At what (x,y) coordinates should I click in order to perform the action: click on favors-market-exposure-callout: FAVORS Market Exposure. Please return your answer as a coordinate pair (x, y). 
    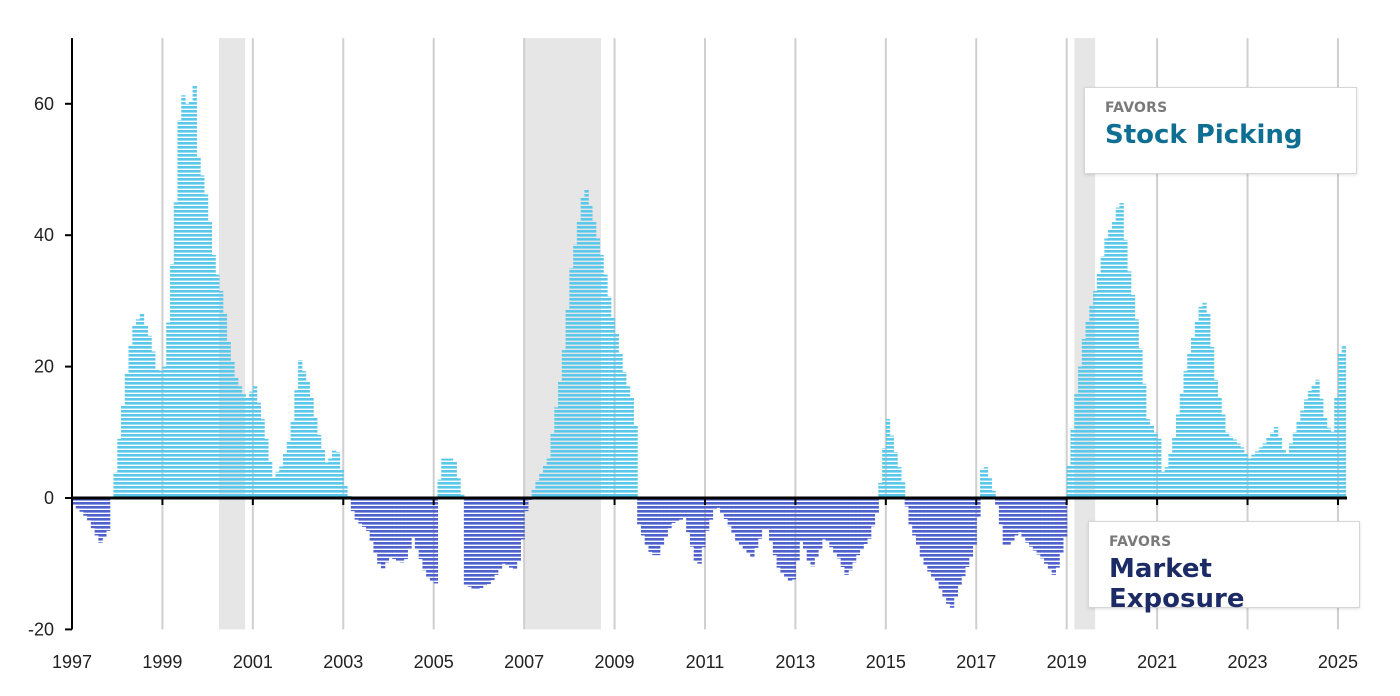
    Looking at the image, I should click on (1224, 567).